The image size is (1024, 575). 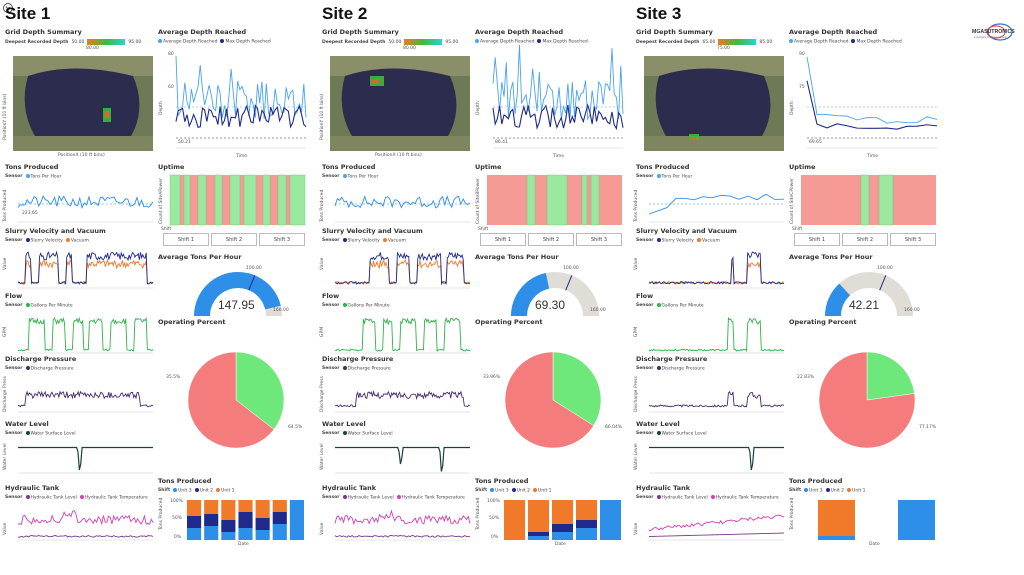 What do you see at coordinates (266, 200) in the screenshot?
I see `uptime-on-segment` at bounding box center [266, 200].